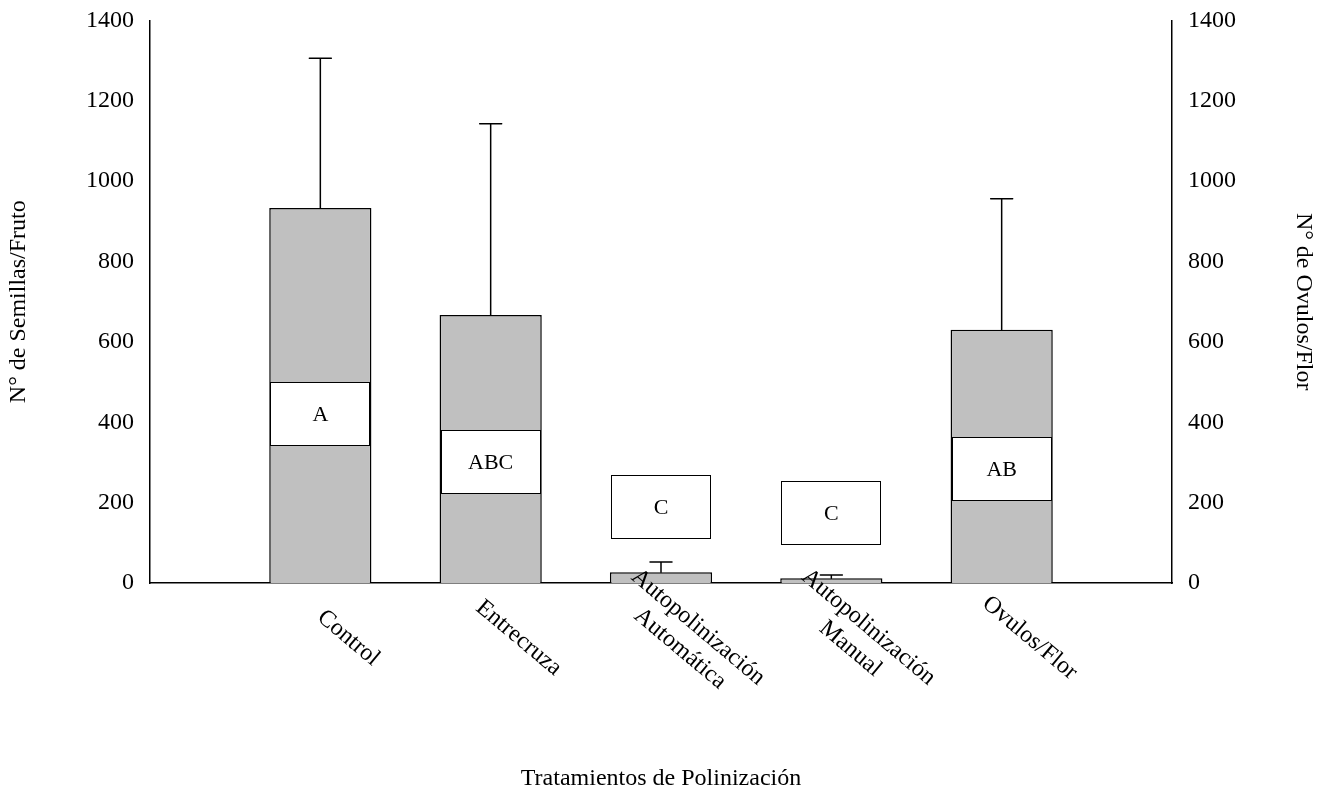  What do you see at coordinates (116, 259) in the screenshot?
I see `y-tick-label: 800` at bounding box center [116, 259].